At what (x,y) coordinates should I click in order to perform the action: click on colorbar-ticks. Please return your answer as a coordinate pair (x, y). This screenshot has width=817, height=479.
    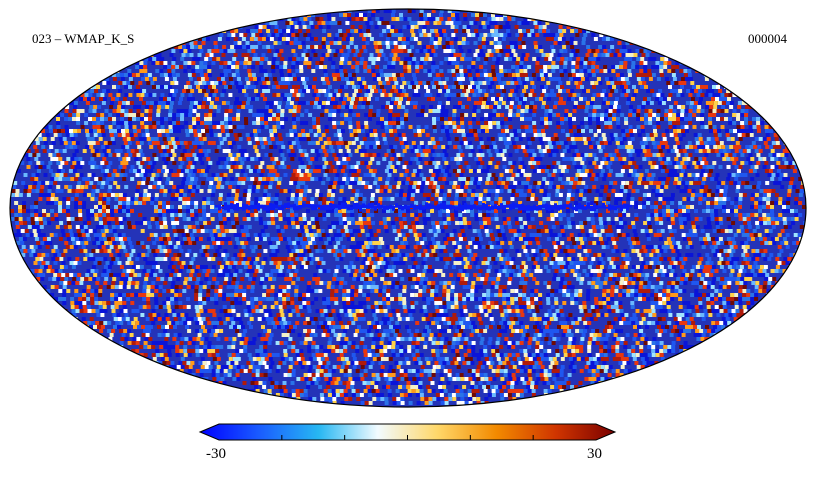
    Looking at the image, I should click on (407, 437).